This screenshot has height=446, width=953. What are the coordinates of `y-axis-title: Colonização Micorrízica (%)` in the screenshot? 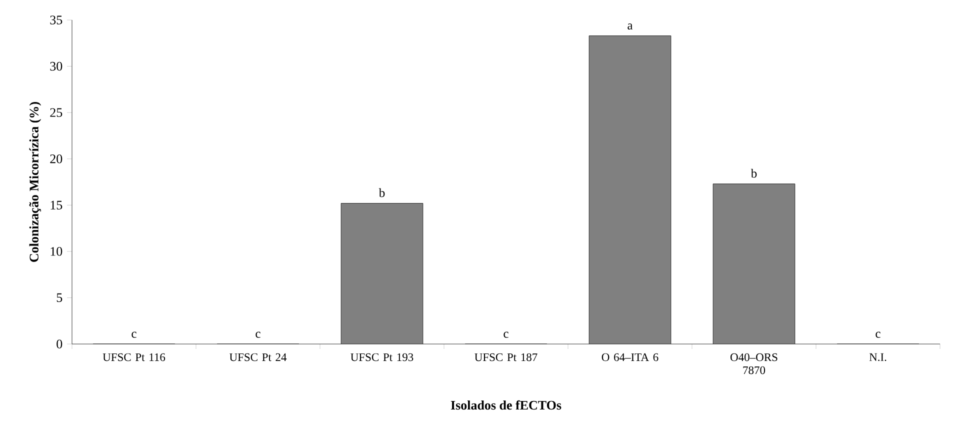 It's located at (35, 182).